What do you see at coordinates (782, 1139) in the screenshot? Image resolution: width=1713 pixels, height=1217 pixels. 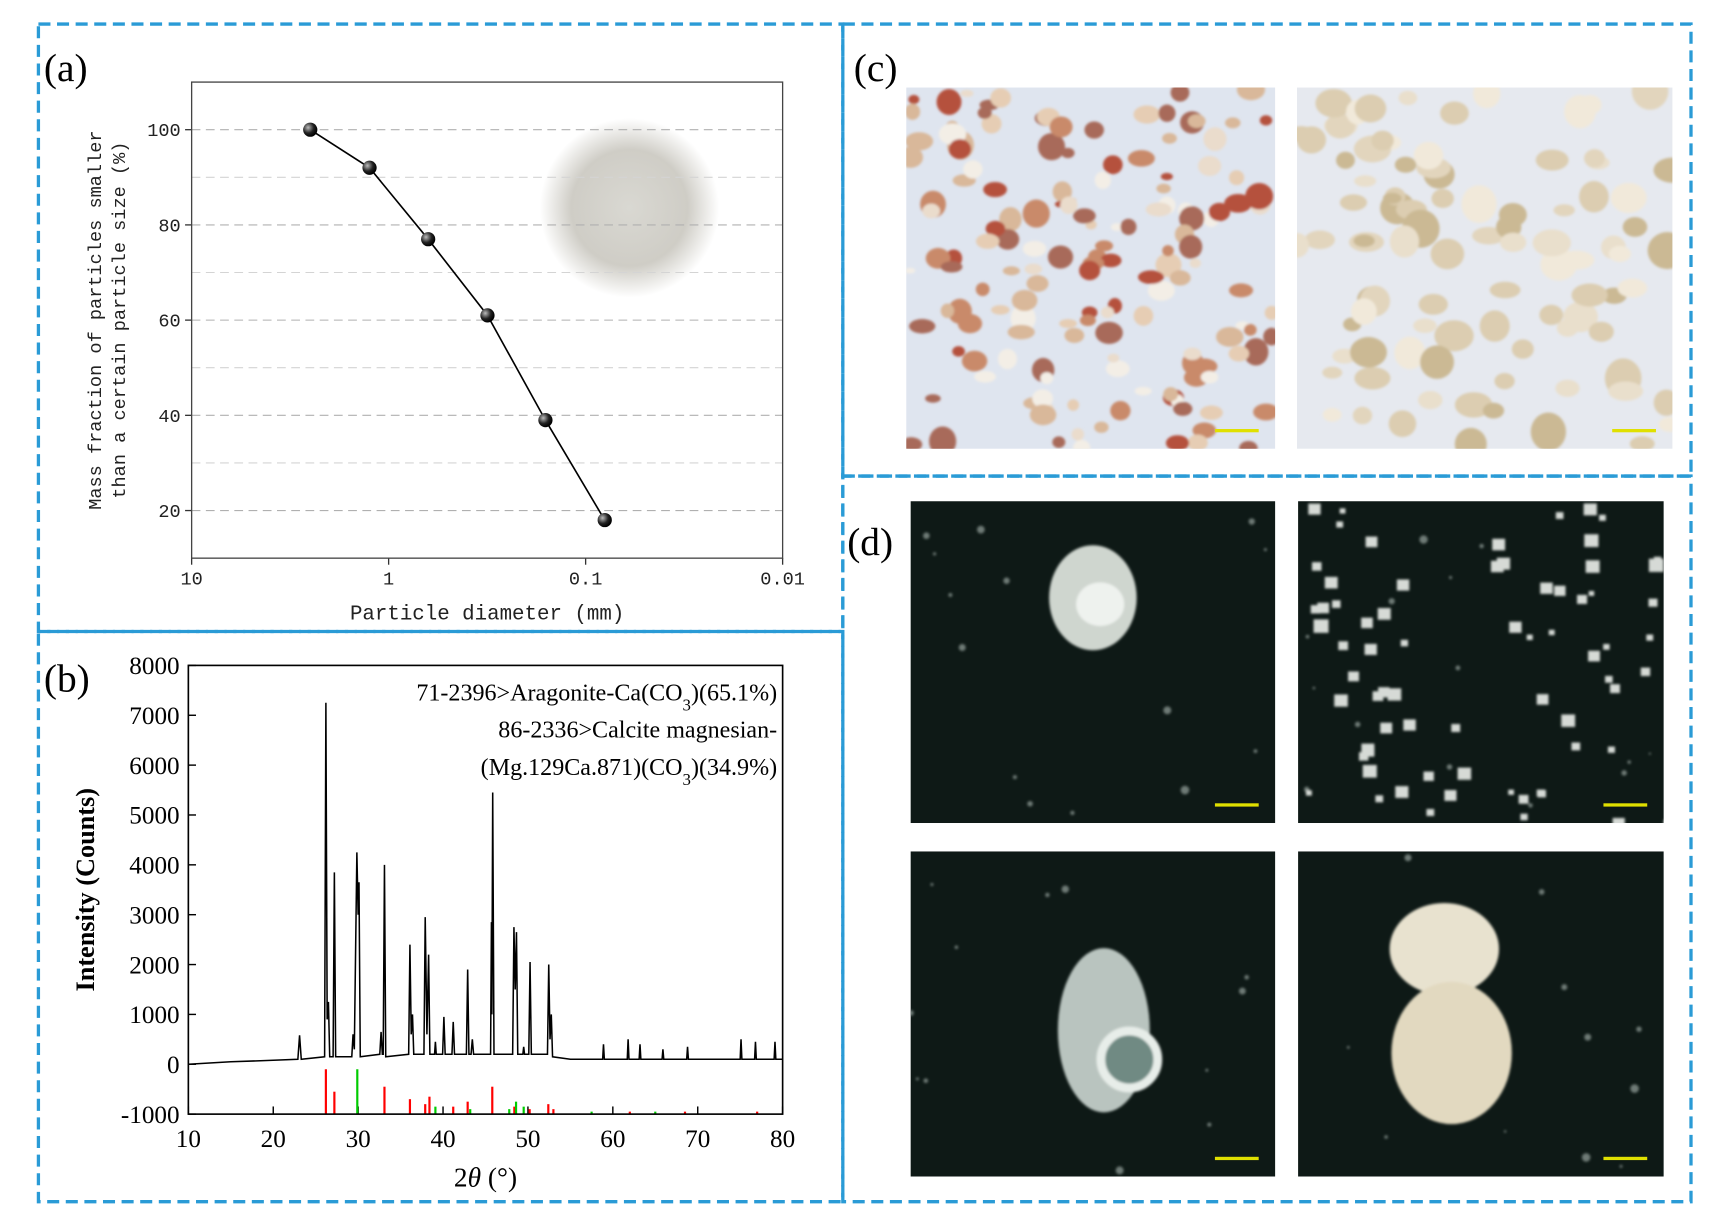 I see `x-tick-label: 80` at bounding box center [782, 1139].